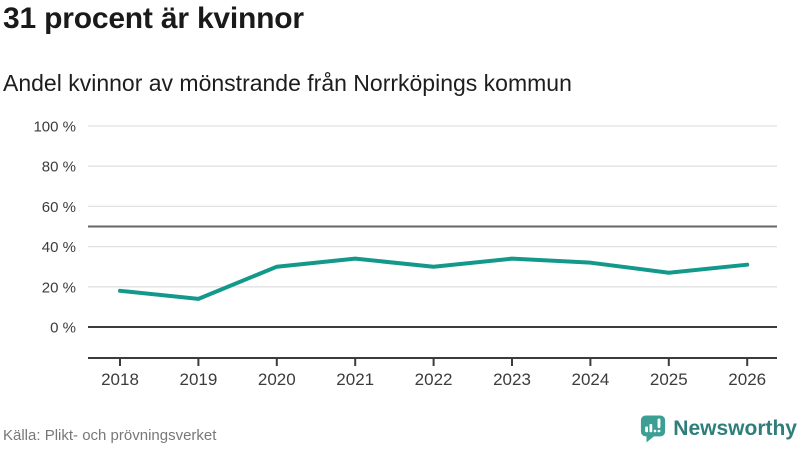 This screenshot has height=450, width=800. What do you see at coordinates (434, 379) in the screenshot?
I see `x-tick-label: 2022` at bounding box center [434, 379].